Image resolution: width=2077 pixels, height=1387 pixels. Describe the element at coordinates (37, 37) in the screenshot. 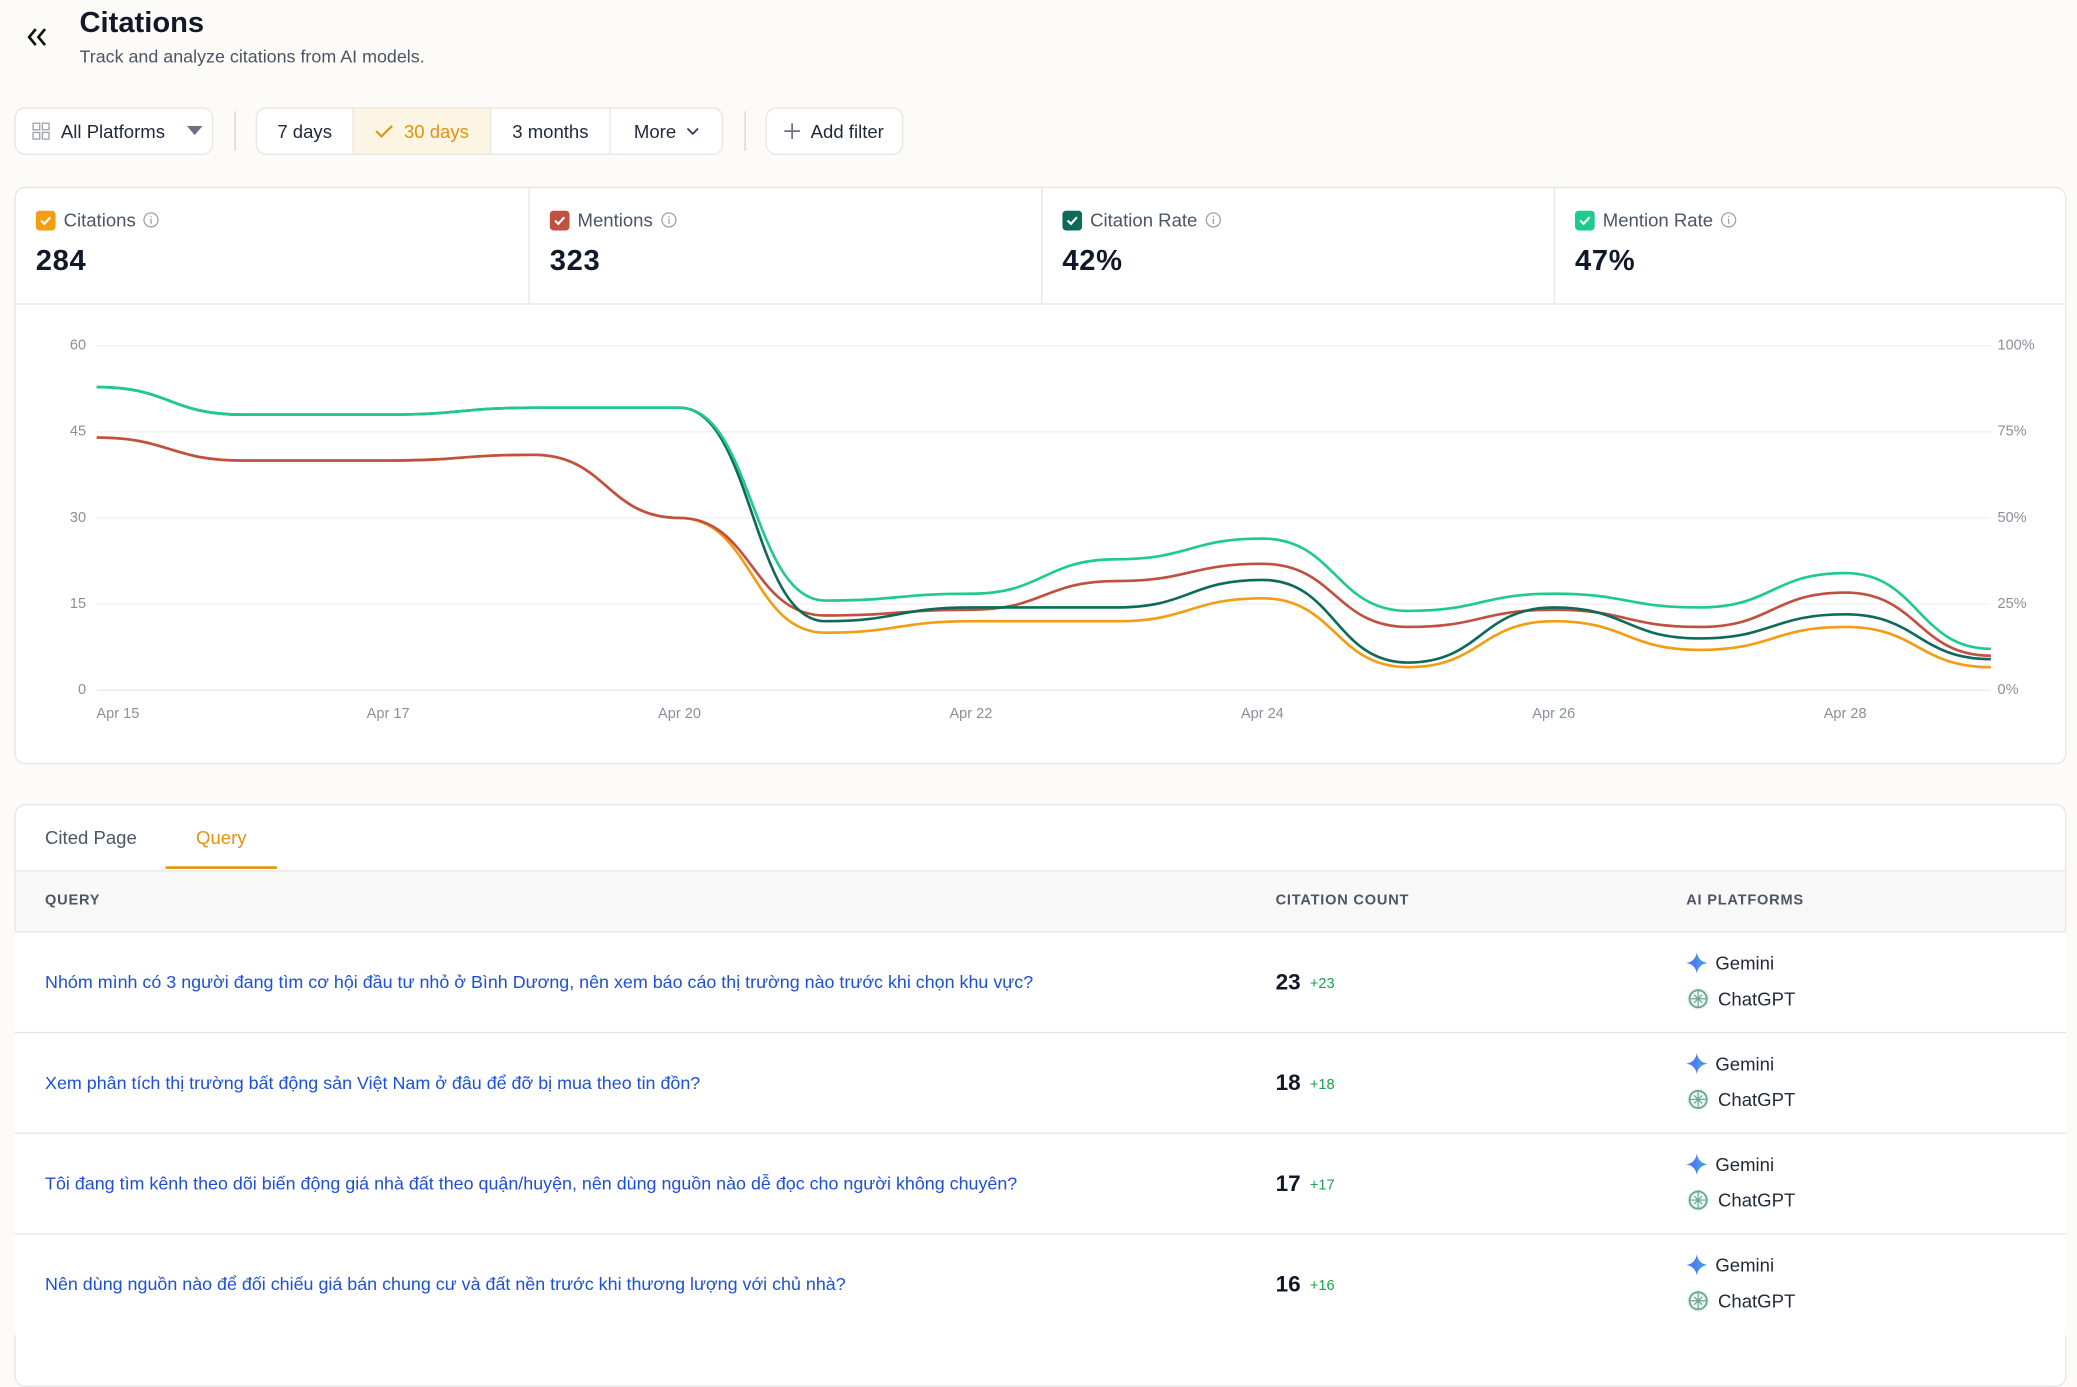

I see `back-button` at that location.